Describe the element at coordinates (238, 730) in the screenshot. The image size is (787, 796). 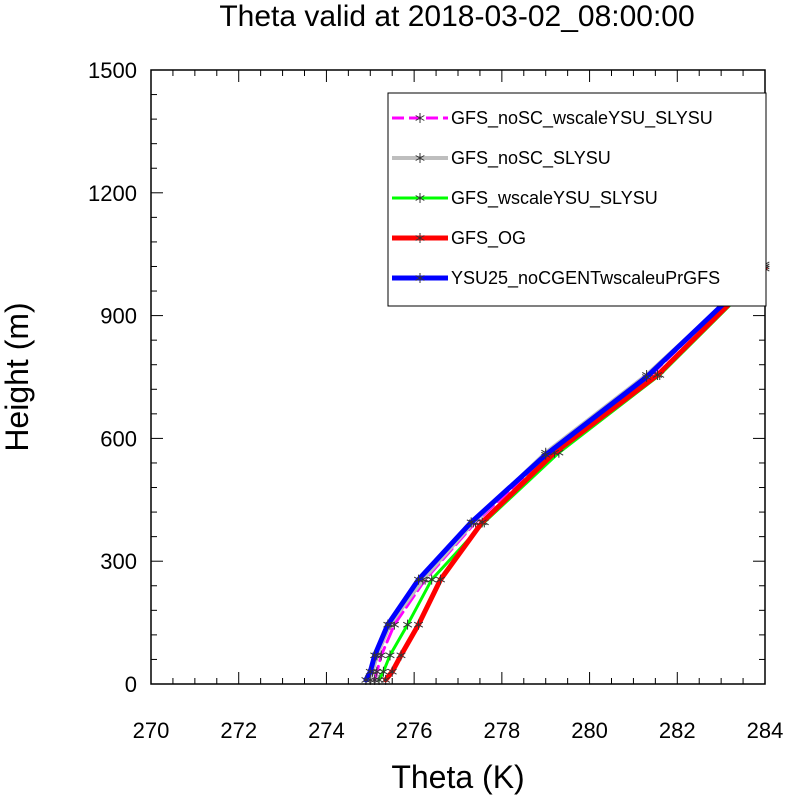
I see `x-tick-label: 272` at that location.